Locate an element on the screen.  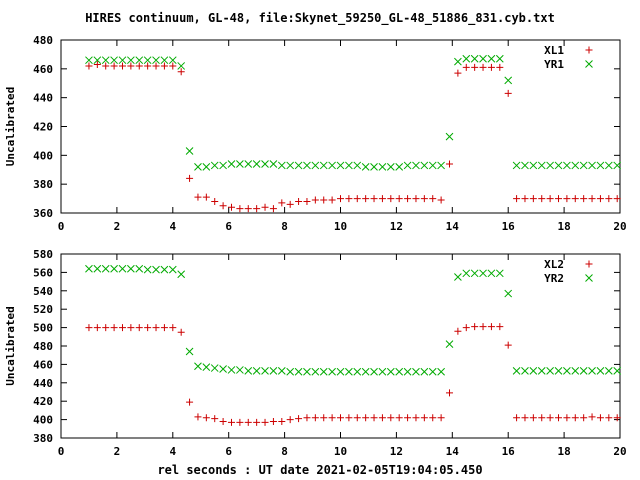
x-tick-label: 16 is located at coordinates (509, 226).